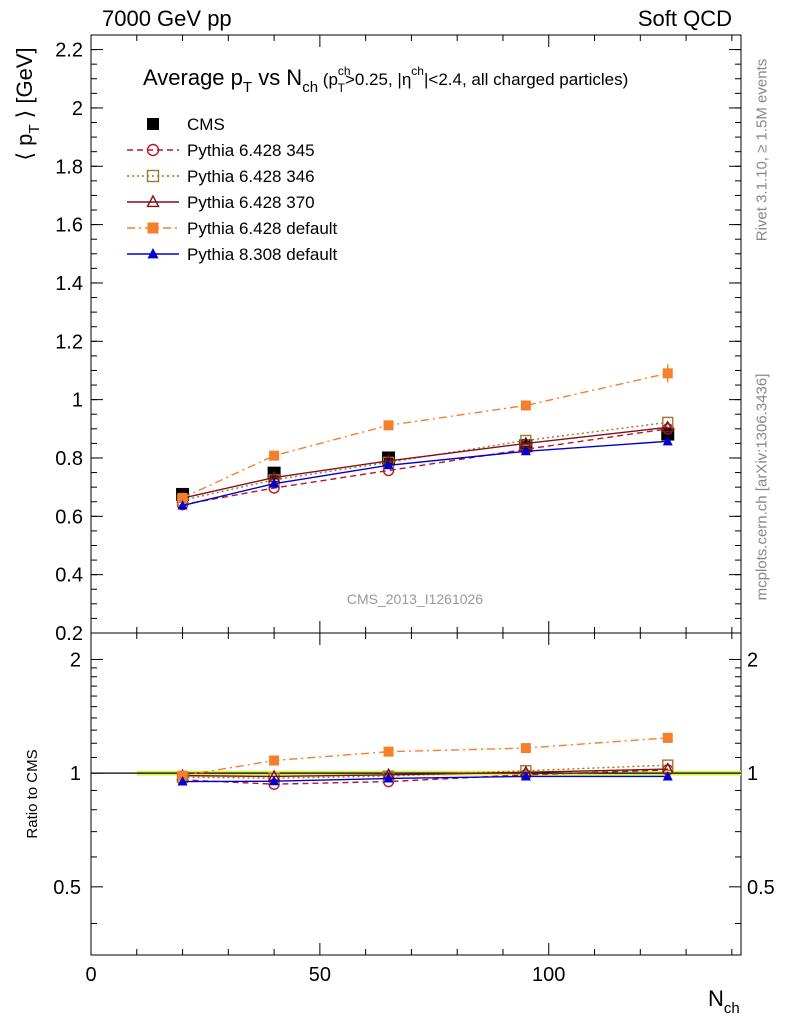  What do you see at coordinates (320, 975) in the screenshot?
I see `x-tick-label: 50` at bounding box center [320, 975].